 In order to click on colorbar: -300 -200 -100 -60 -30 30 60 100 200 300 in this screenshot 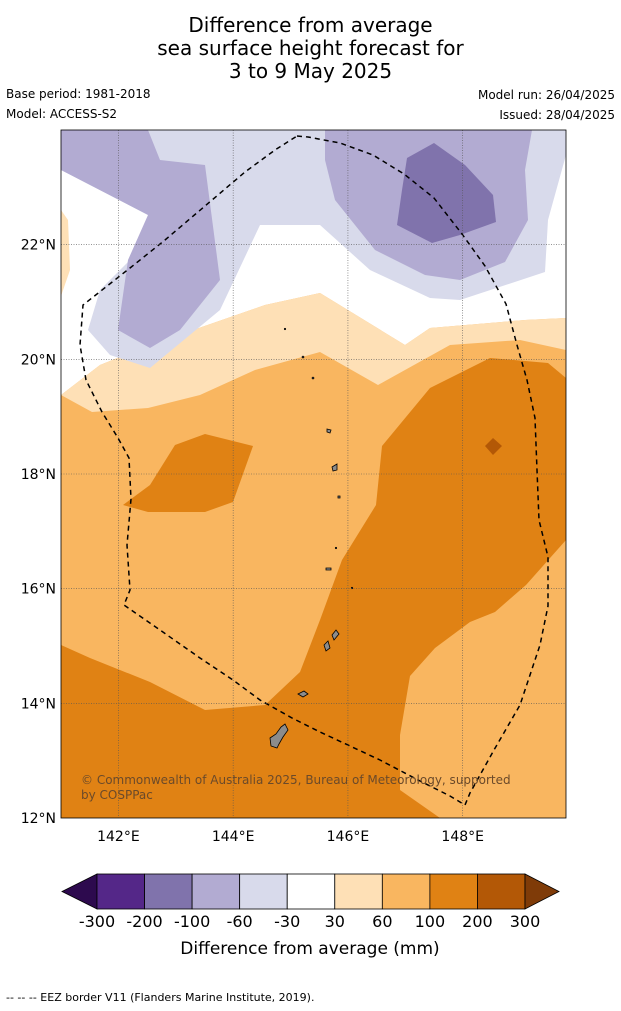, I will do `click(310, 902)`.